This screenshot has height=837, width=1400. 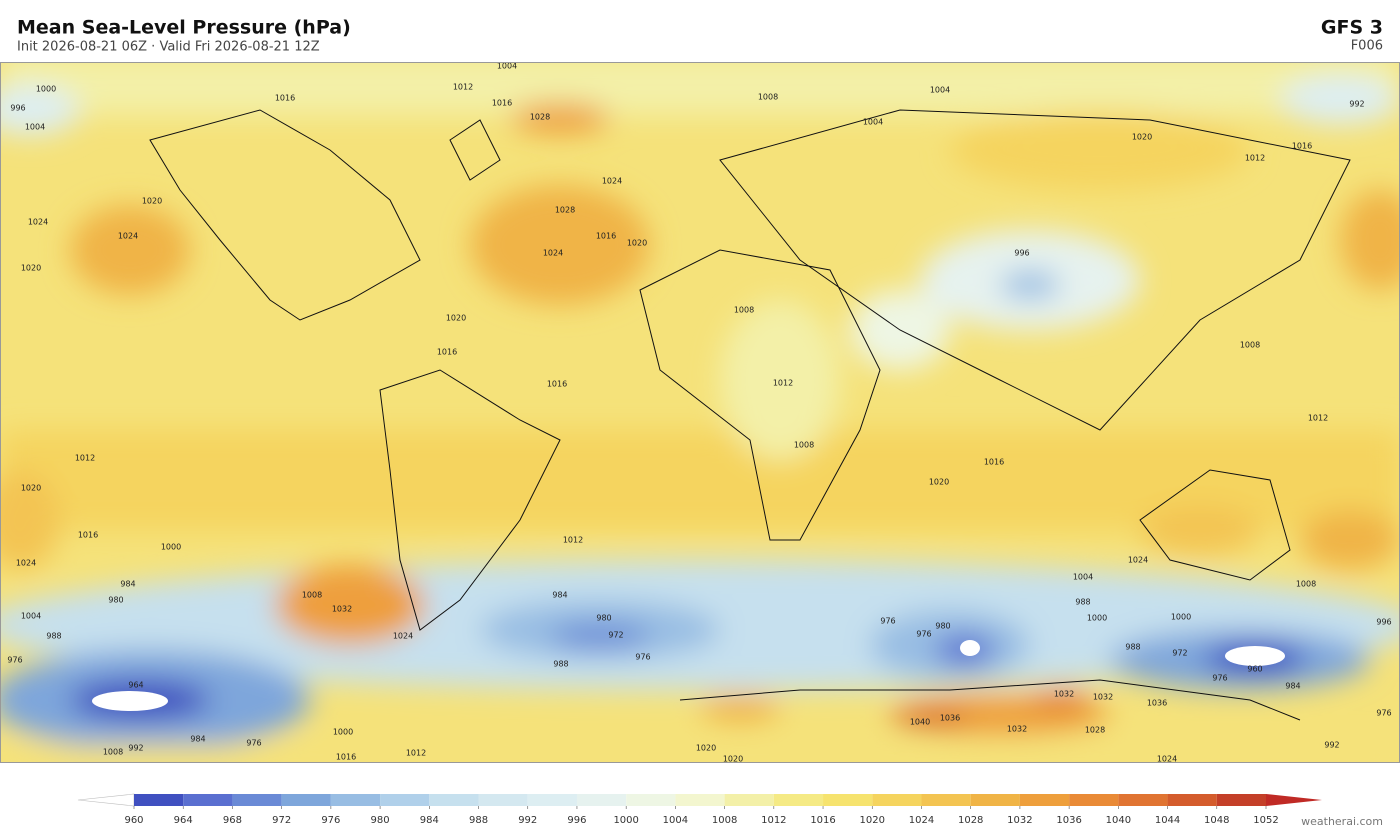 I want to click on colorbar-tick-label: 1032, so click(x=1019, y=820).